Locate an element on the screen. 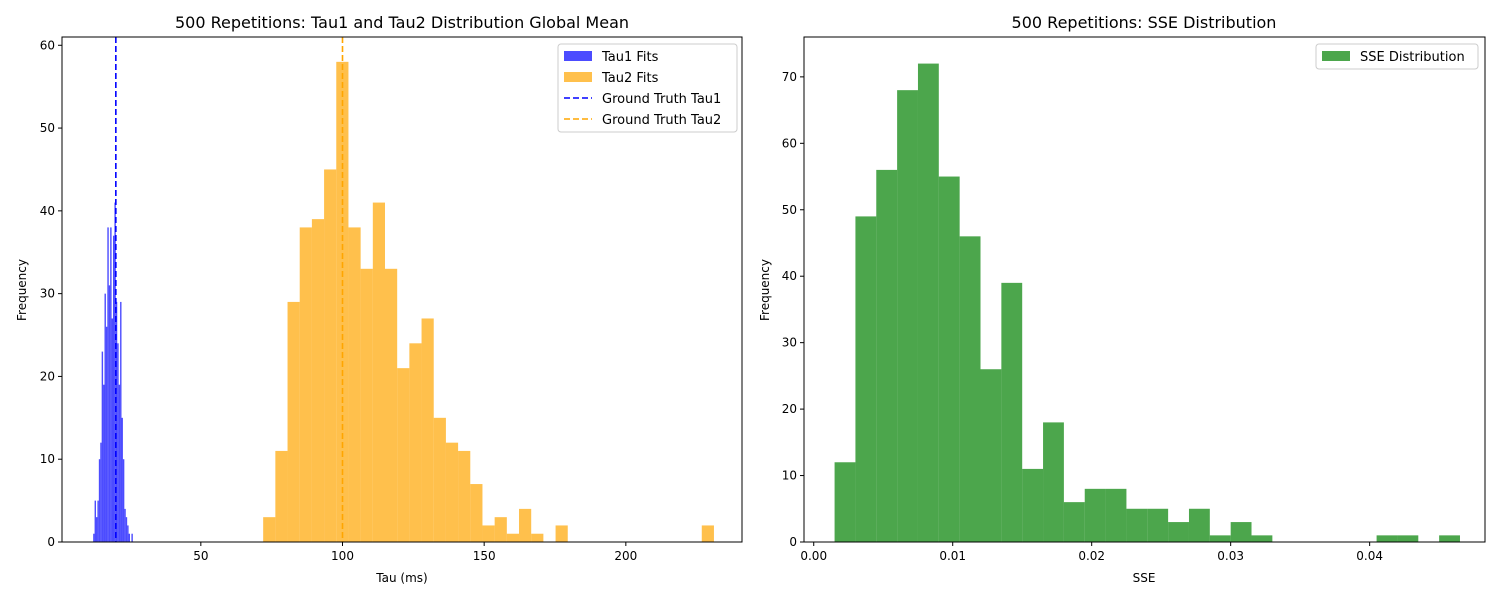 The image size is (1500, 600). y-tick-label: 60 is located at coordinates (789, 143).